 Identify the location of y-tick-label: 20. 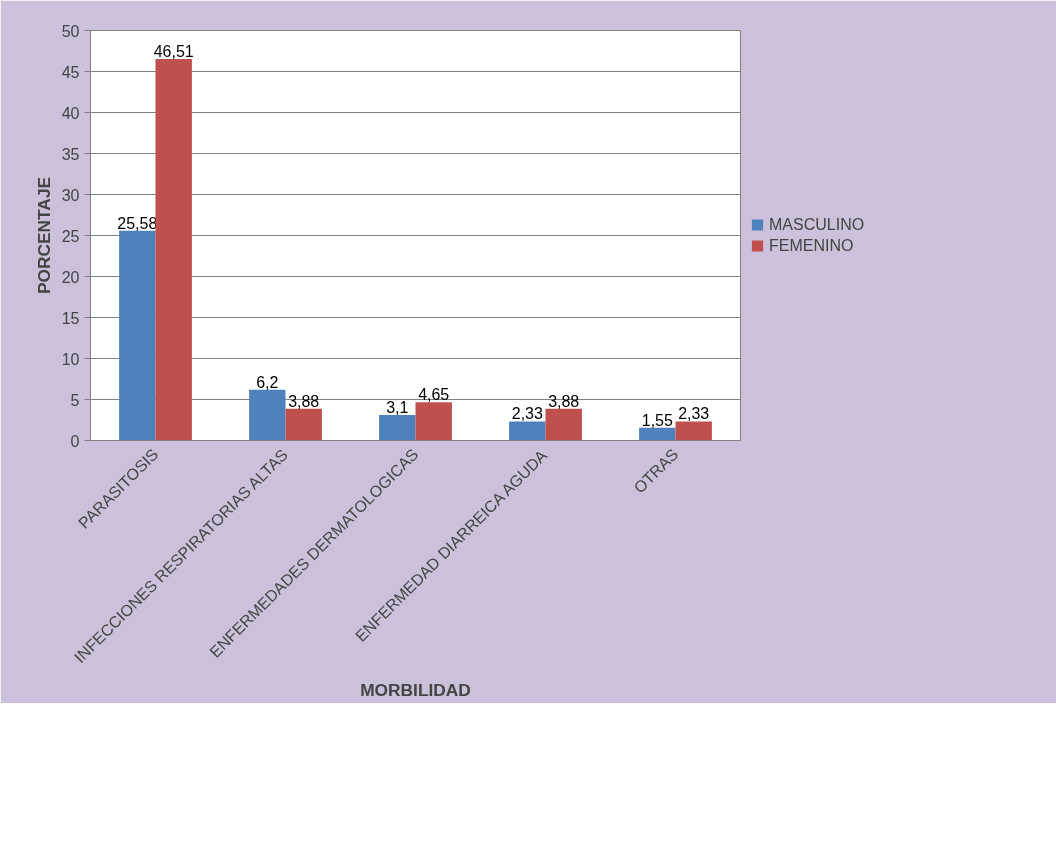
(70, 277).